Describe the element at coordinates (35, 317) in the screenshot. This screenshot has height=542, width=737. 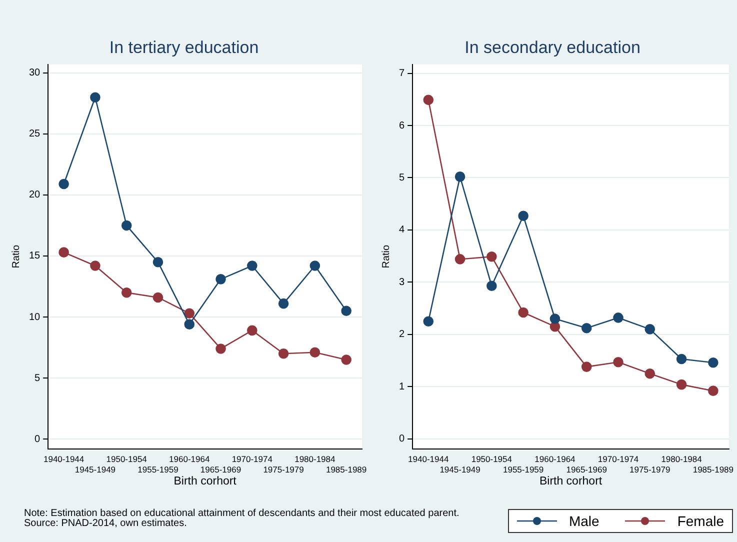
I see `y-tick-label: 10` at that location.